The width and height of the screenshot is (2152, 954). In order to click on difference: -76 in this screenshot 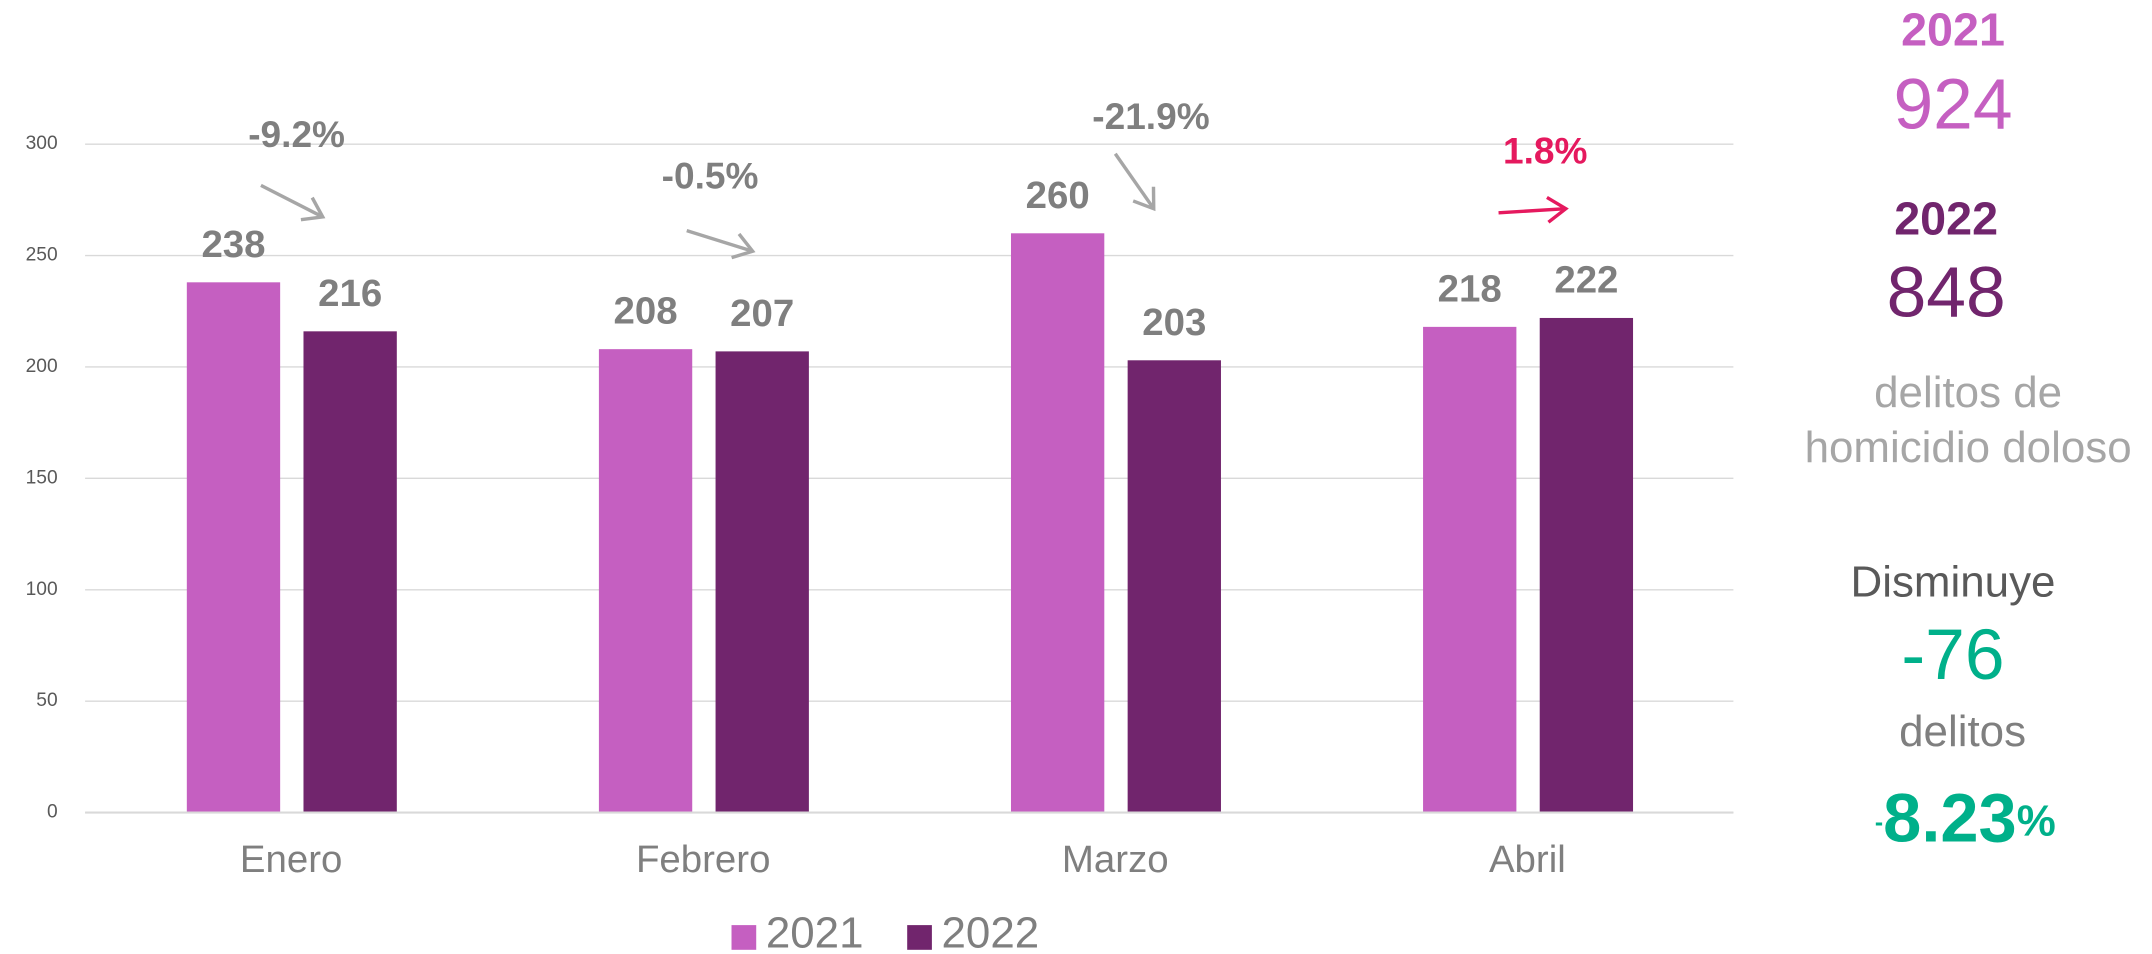, I will do `click(1952, 655)`.